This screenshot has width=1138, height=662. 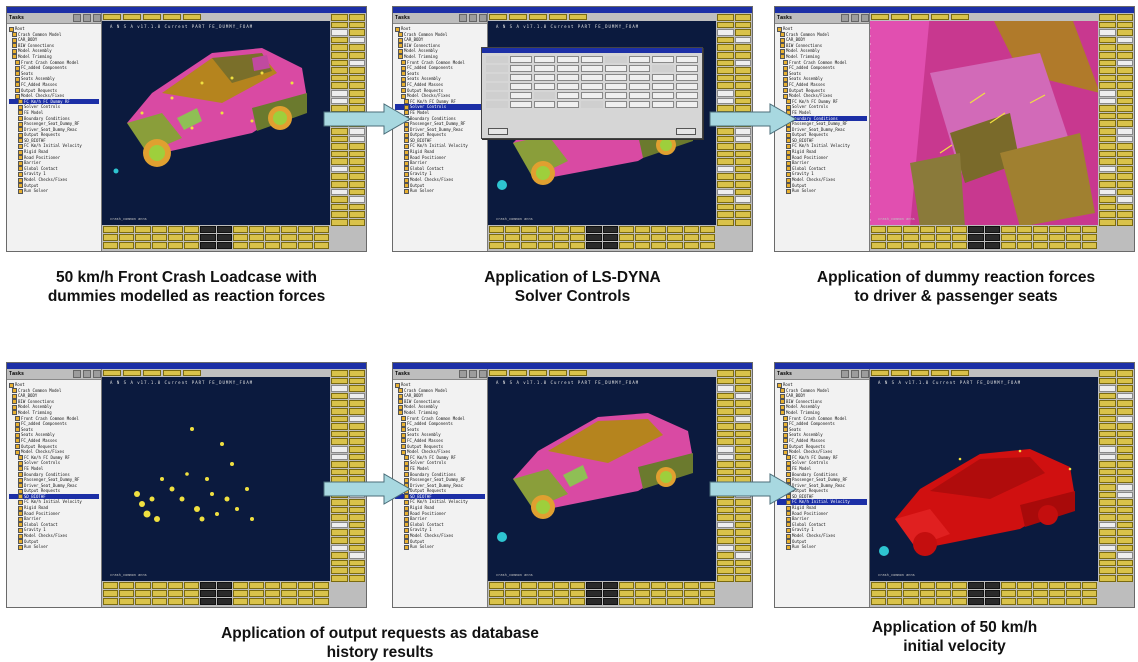 I want to click on tree-item: Output Requests, so click(x=54, y=491).